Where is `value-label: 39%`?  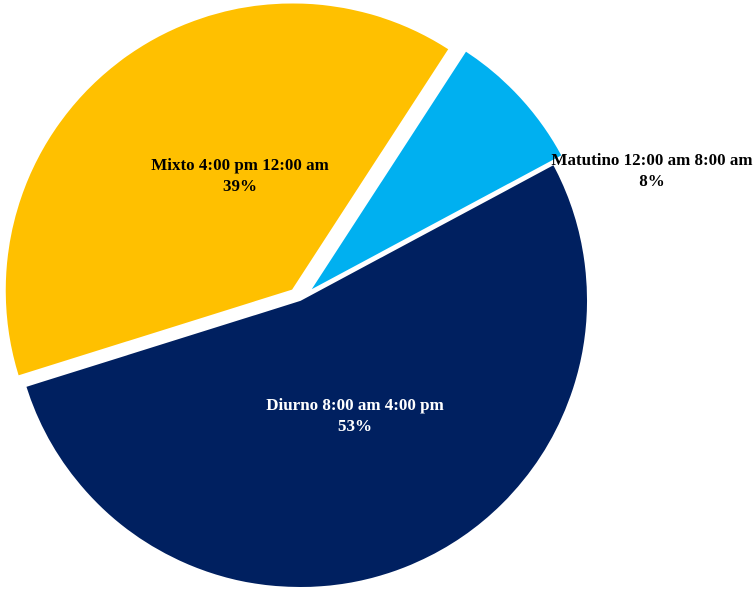
value-label: 39% is located at coordinates (240, 185).